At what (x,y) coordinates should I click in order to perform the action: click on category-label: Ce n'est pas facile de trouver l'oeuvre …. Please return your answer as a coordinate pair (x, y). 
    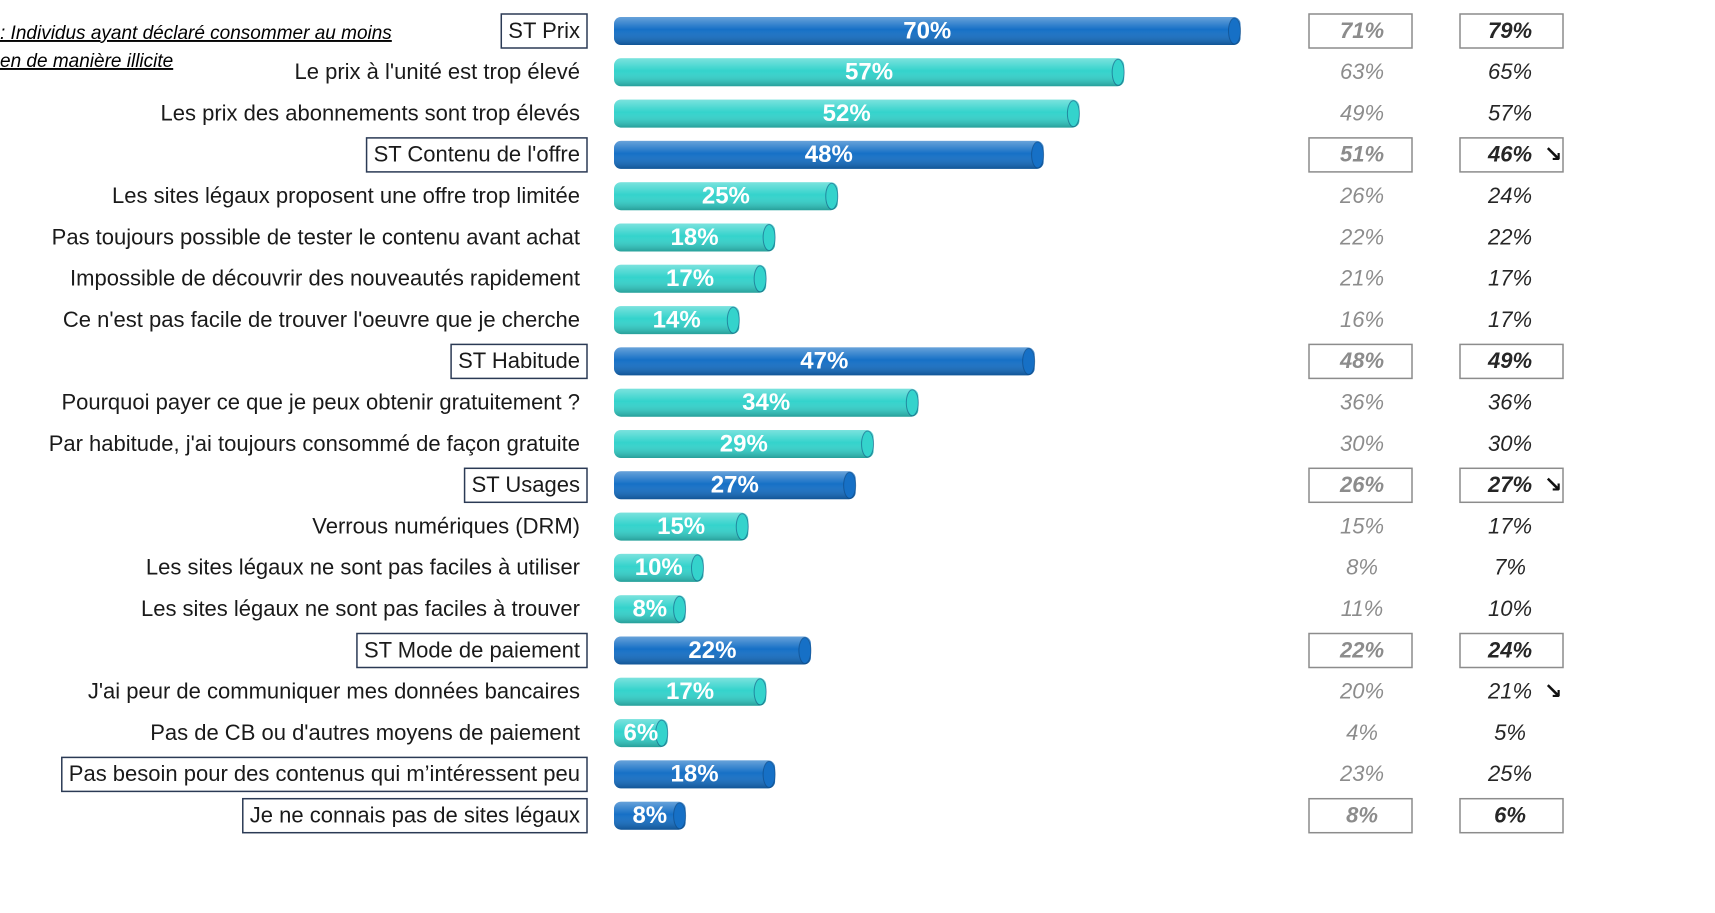
    Looking at the image, I should click on (321, 319).